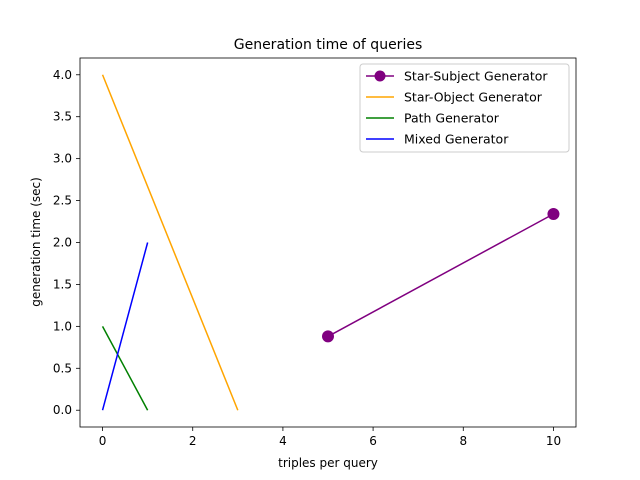  I want to click on x-tick-label: 8, so click(463, 441).